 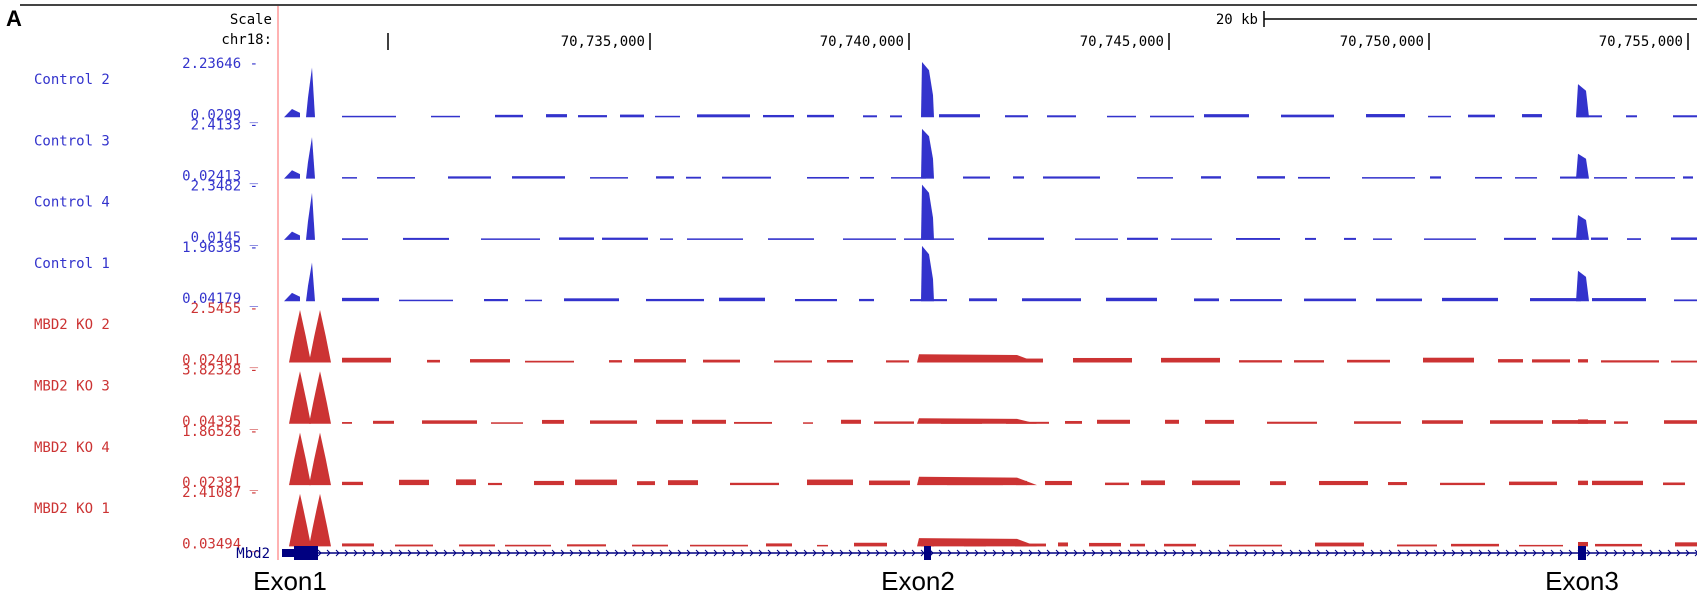 What do you see at coordinates (220, 422) in the screenshot?
I see `track-min-value: 0.04395 _` at bounding box center [220, 422].